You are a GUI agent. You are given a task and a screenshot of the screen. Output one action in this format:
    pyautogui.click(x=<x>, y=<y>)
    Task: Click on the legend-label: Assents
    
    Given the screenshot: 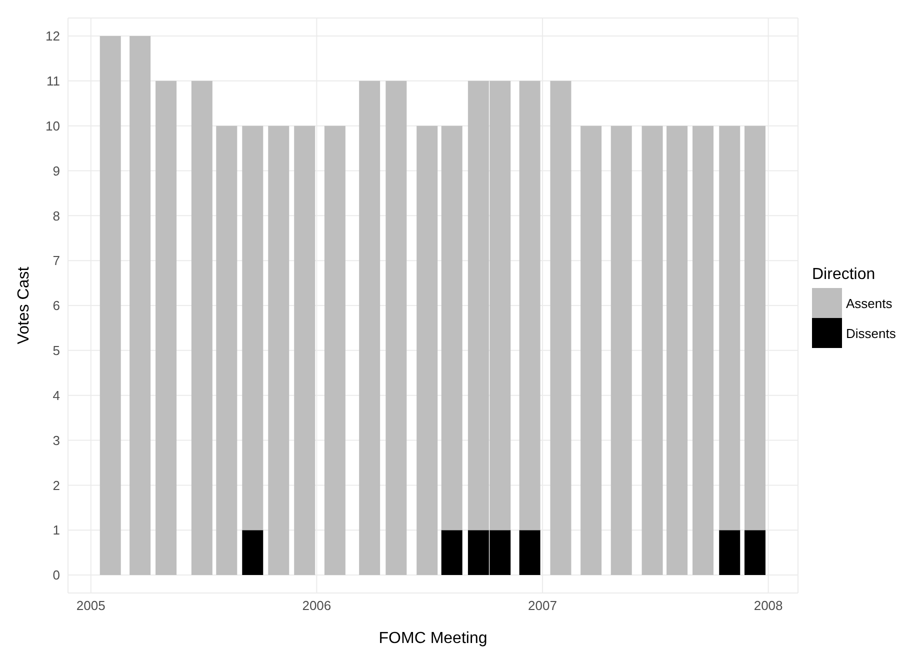 What is the action you would take?
    pyautogui.click(x=869, y=303)
    